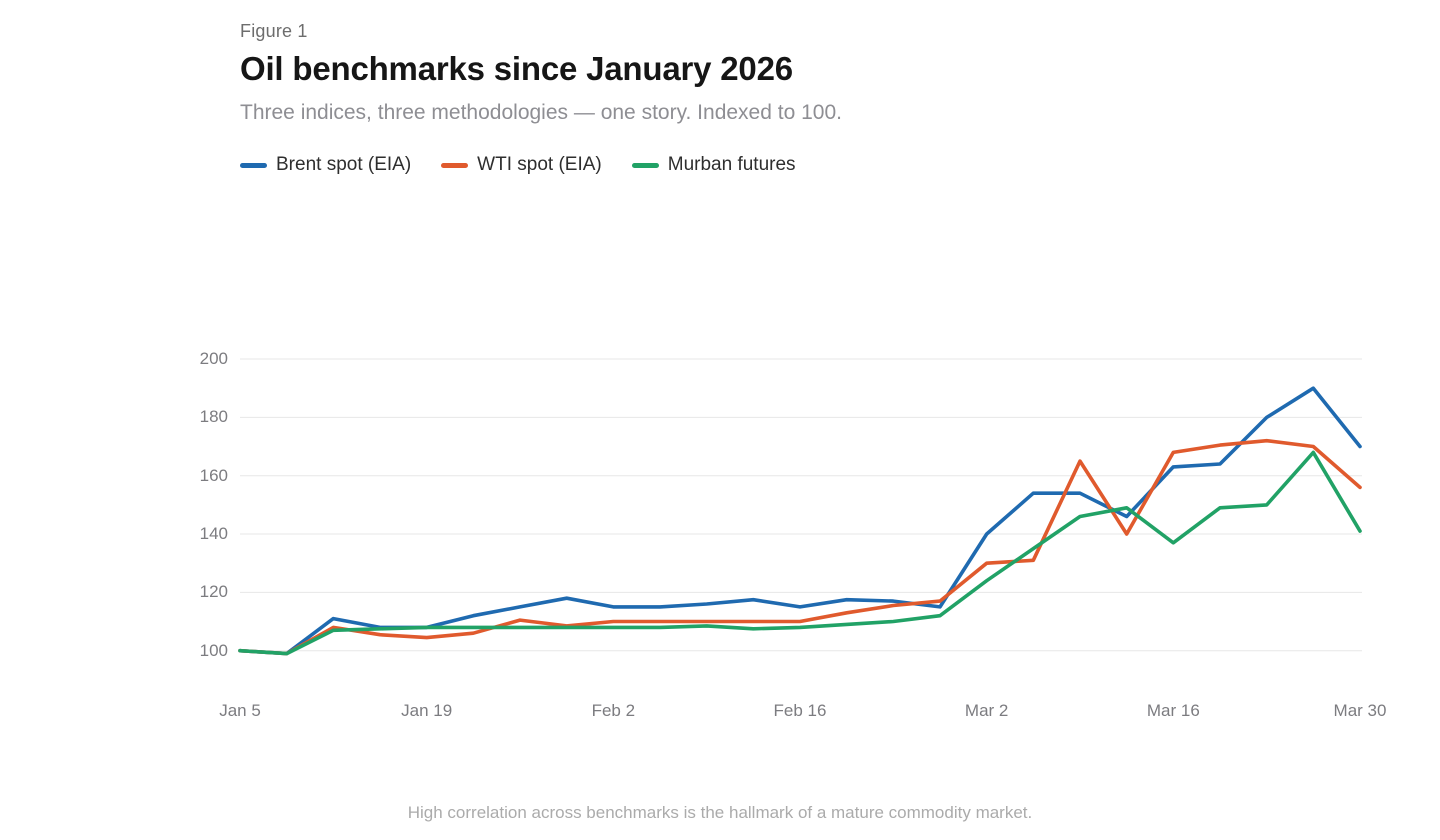 The image size is (1440, 840). I want to click on legend-label-wti-spot-eia: WTI spot (EIA), so click(539, 164).